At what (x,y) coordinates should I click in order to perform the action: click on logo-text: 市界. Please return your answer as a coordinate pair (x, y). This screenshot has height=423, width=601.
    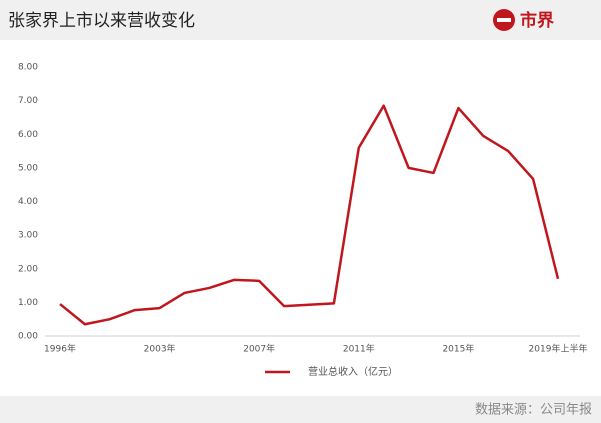
    Looking at the image, I should click on (537, 20).